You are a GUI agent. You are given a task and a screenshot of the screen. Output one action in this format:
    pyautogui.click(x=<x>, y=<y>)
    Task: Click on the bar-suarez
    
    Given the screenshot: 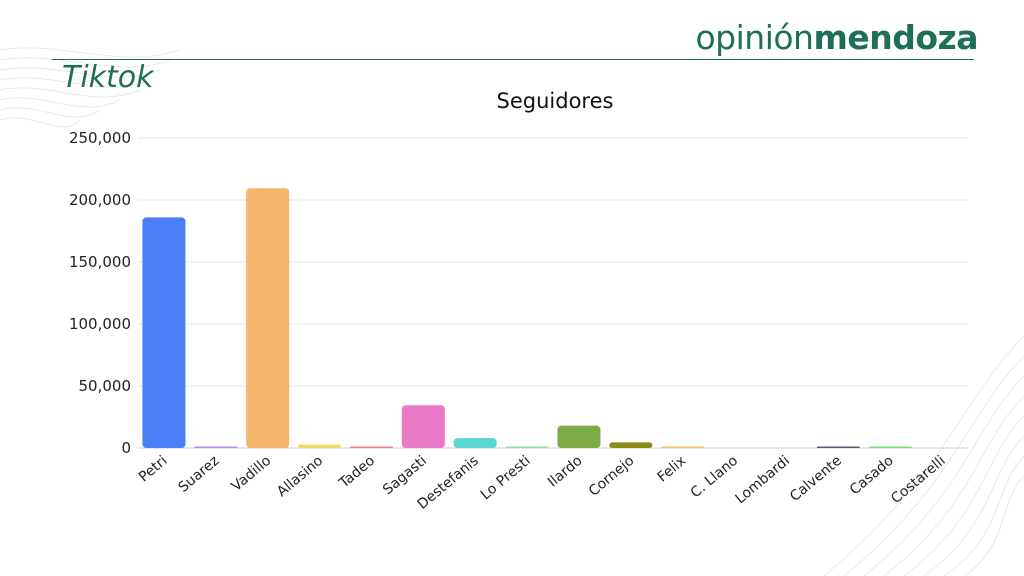 What is the action you would take?
    pyautogui.click(x=216, y=447)
    